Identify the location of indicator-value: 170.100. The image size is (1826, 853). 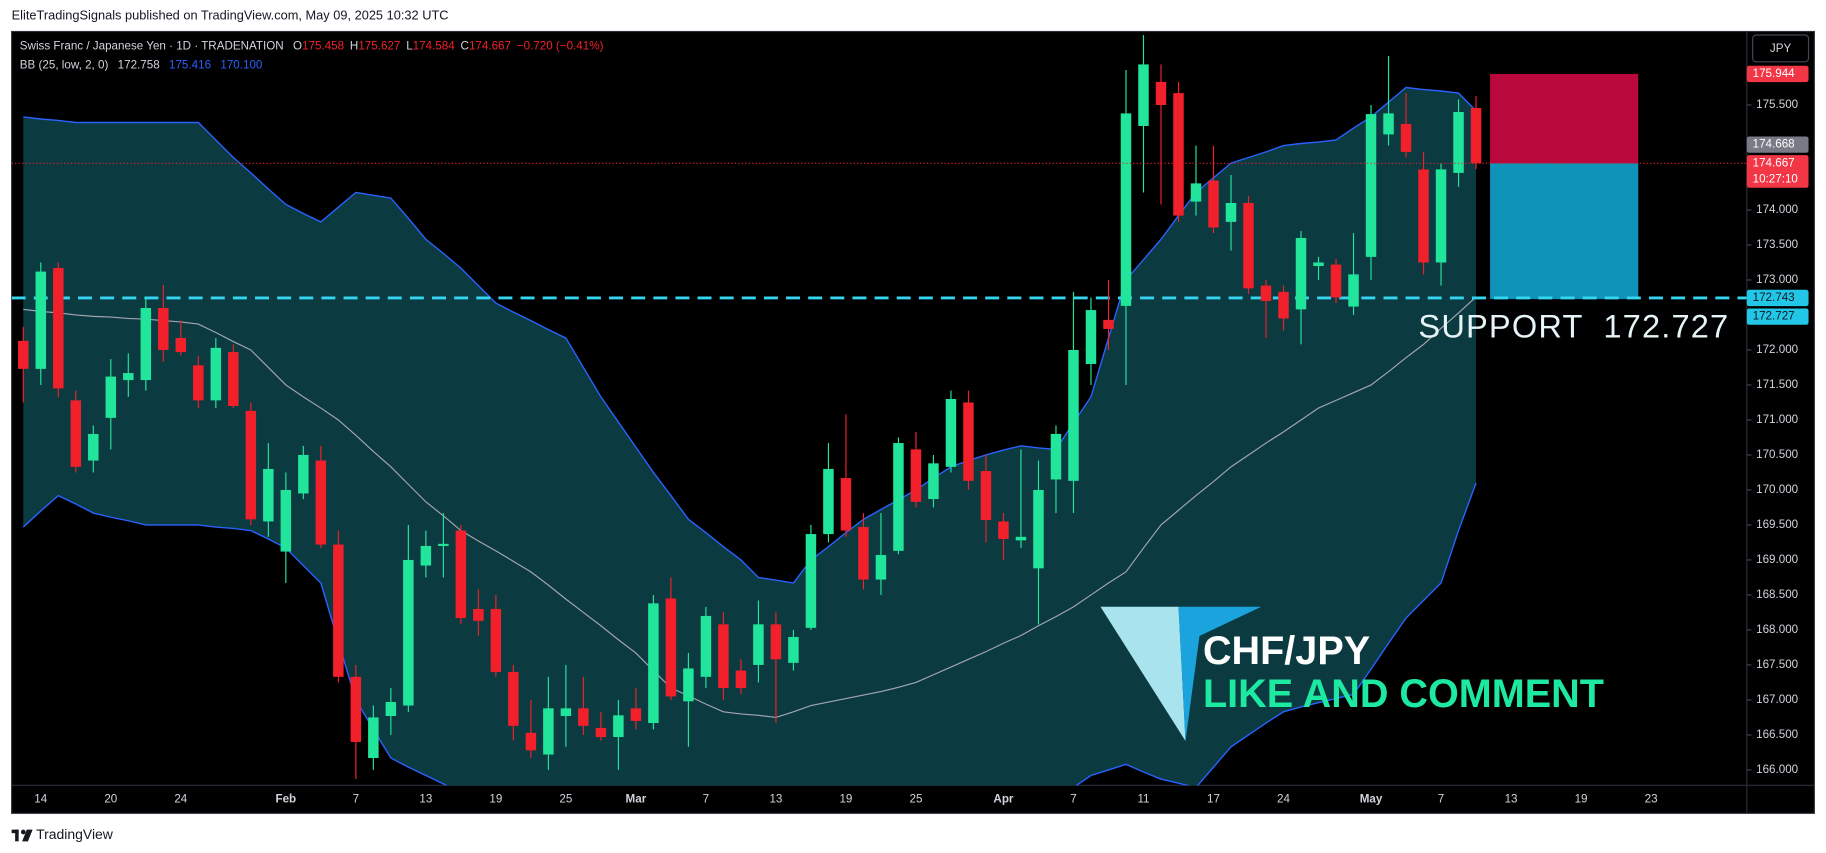
(241, 64).